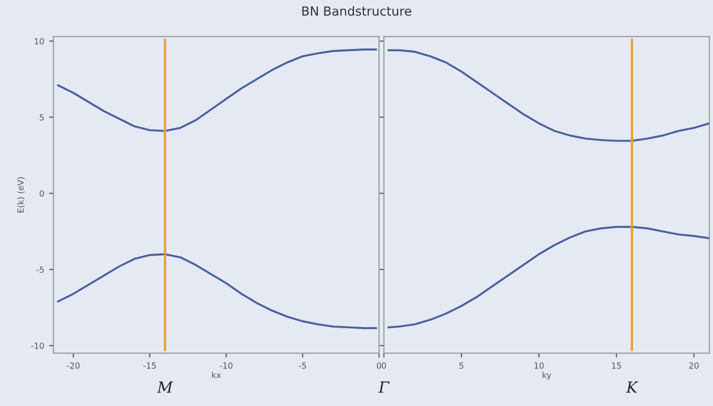 Image resolution: width=713 pixels, height=406 pixels. Describe the element at coordinates (384, 387) in the screenshot. I see `text: Γ` at that location.